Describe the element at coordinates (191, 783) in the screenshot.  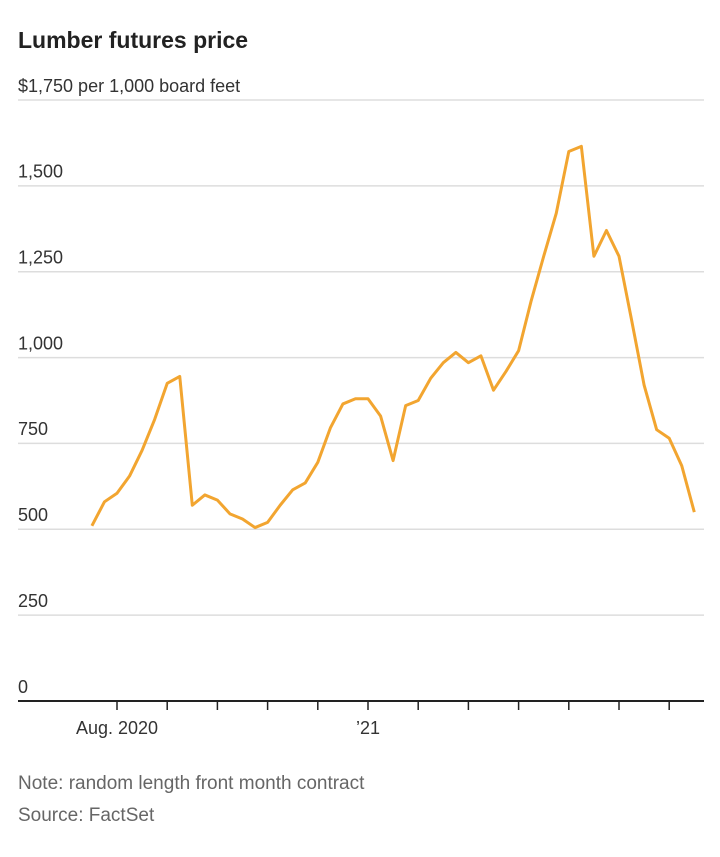
I see `chart-note: Note: random length front month contract` at that location.